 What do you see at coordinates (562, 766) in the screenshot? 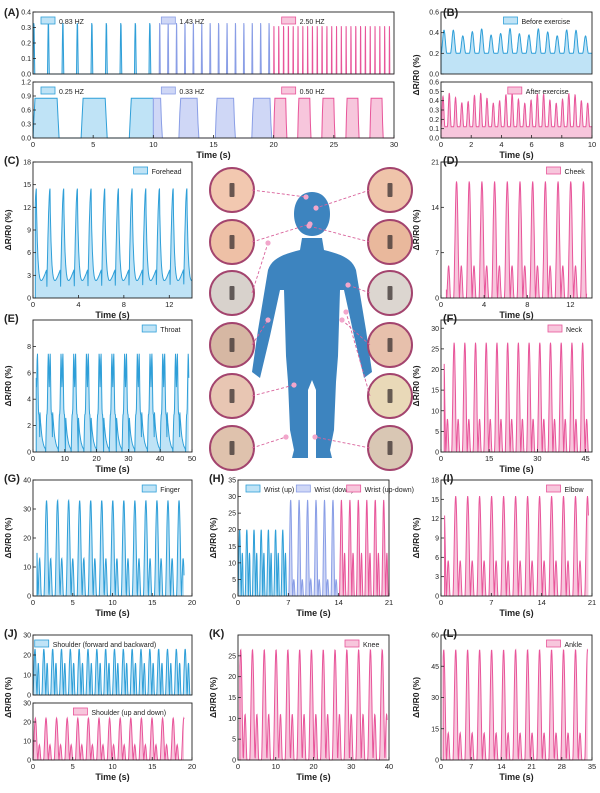
I see `x-tick-label: 28` at bounding box center [562, 766].